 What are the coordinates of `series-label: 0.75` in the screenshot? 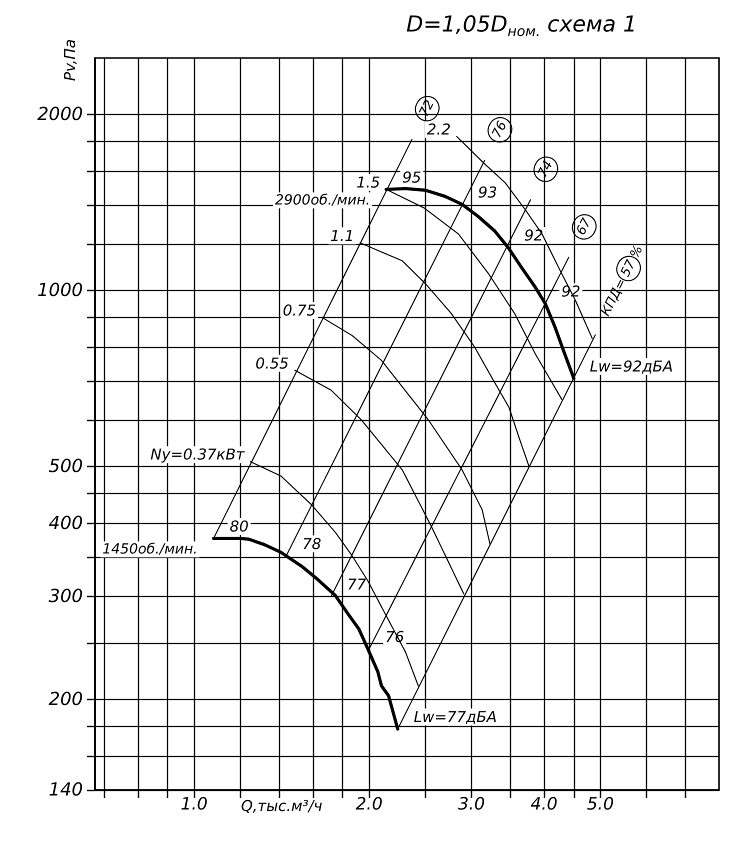 It's located at (299, 310).